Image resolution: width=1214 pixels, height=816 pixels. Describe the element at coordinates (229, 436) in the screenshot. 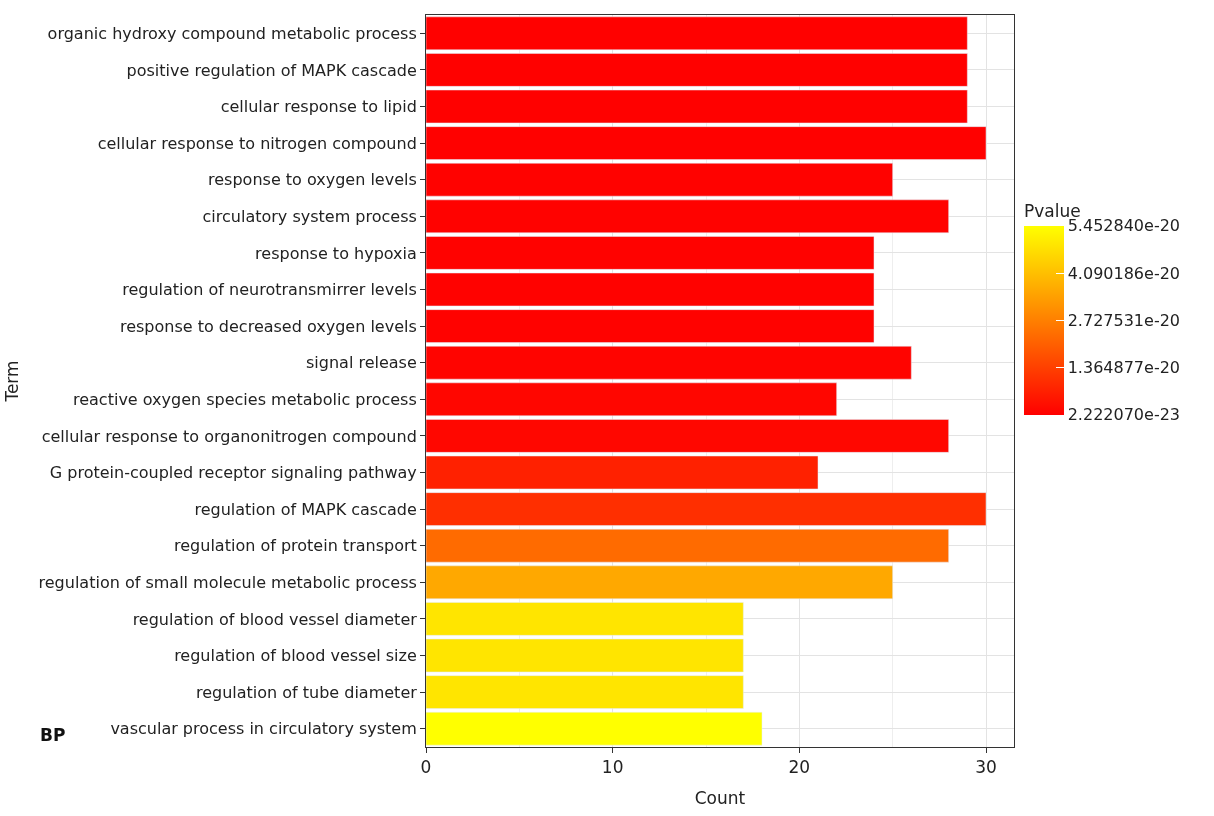

I see `y-tick-label: cellular response to organonitrogen compound` at that location.